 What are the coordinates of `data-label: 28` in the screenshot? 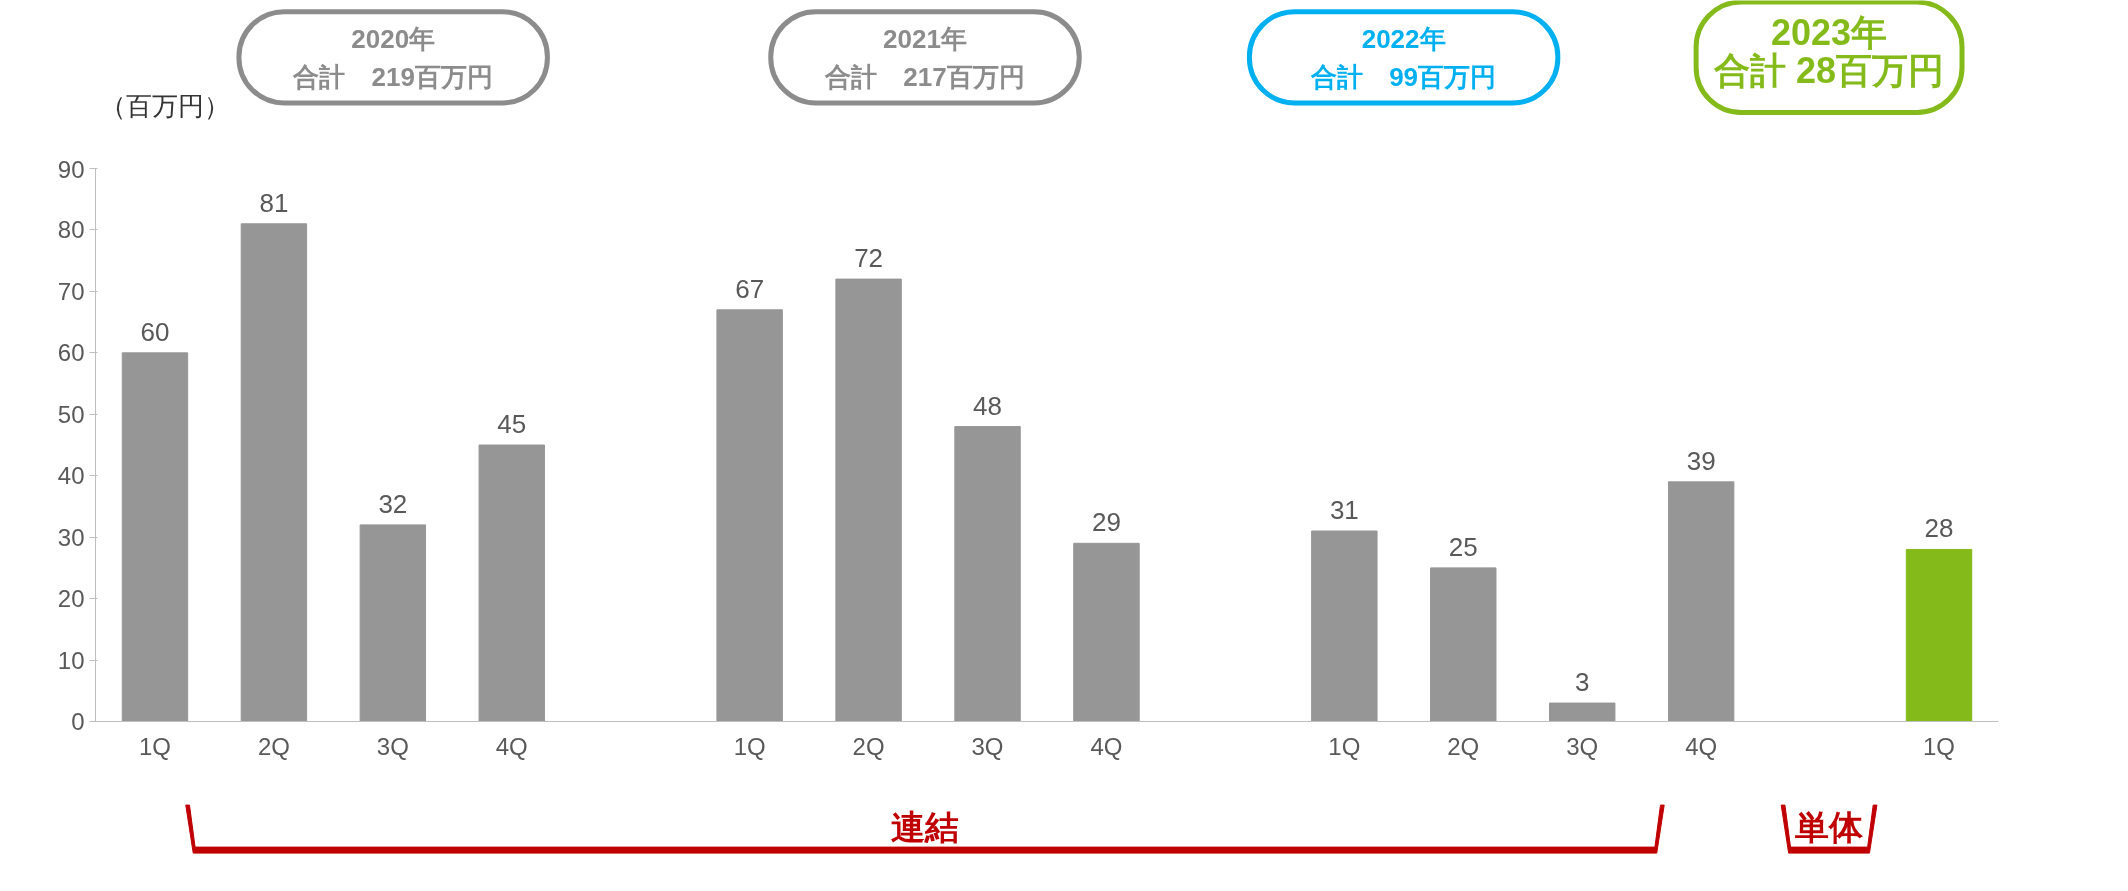 It's located at (1939, 528).